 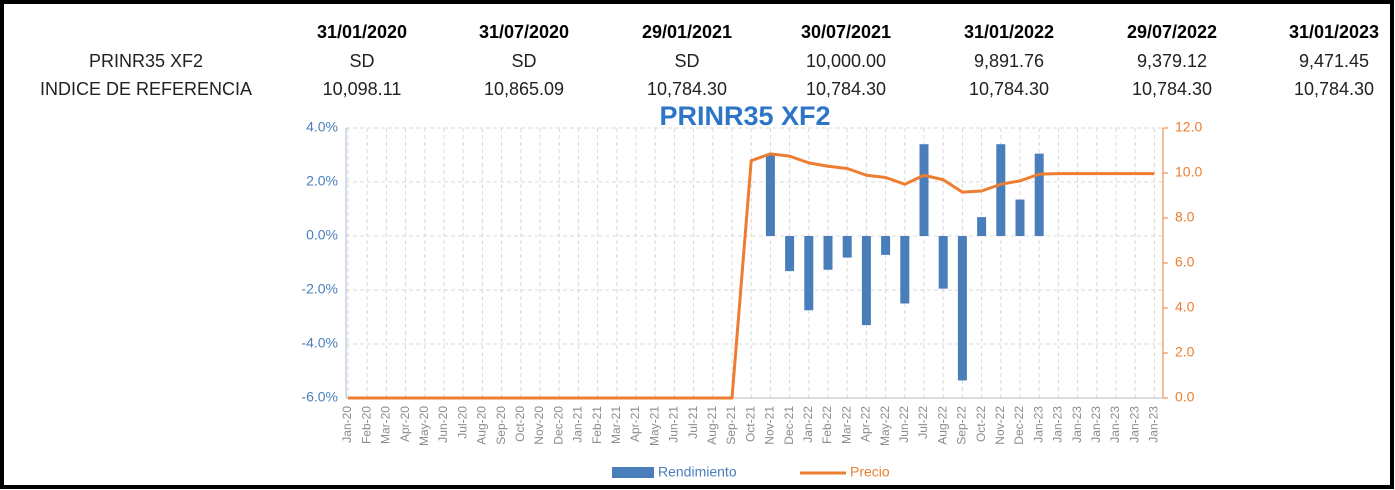 I want to click on column-header: 29/07/2022, so click(x=1172, y=32).